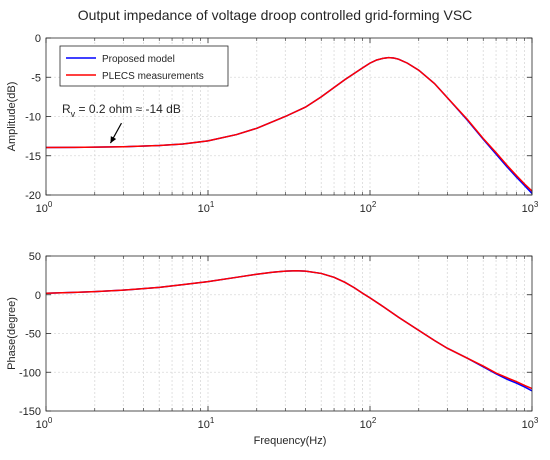 The image size is (550, 460). What do you see at coordinates (44, 207) in the screenshot?
I see `amplitude-x-tick-label: 10⁰` at bounding box center [44, 207].